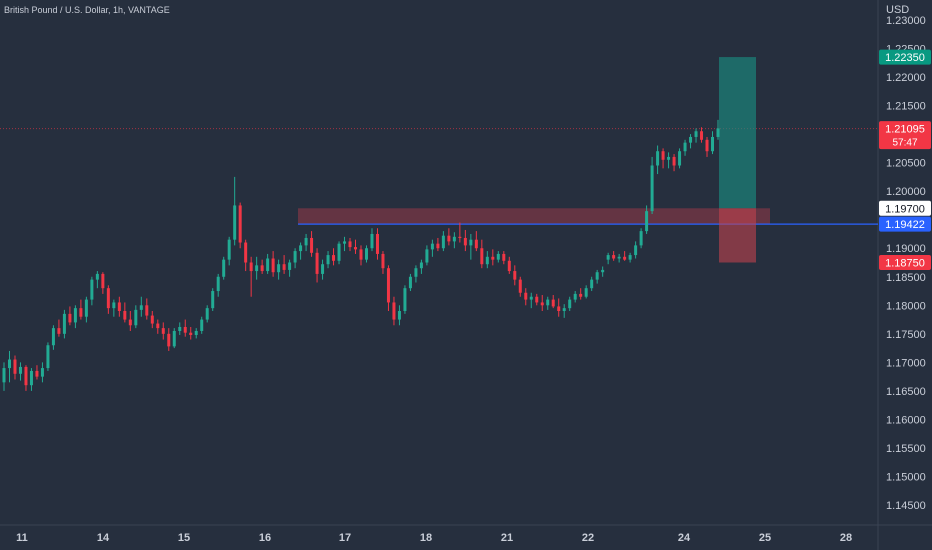 This screenshot has width=932, height=550. Describe the element at coordinates (905, 264) in the screenshot. I see `stop-price-label: 1.18750` at that location.